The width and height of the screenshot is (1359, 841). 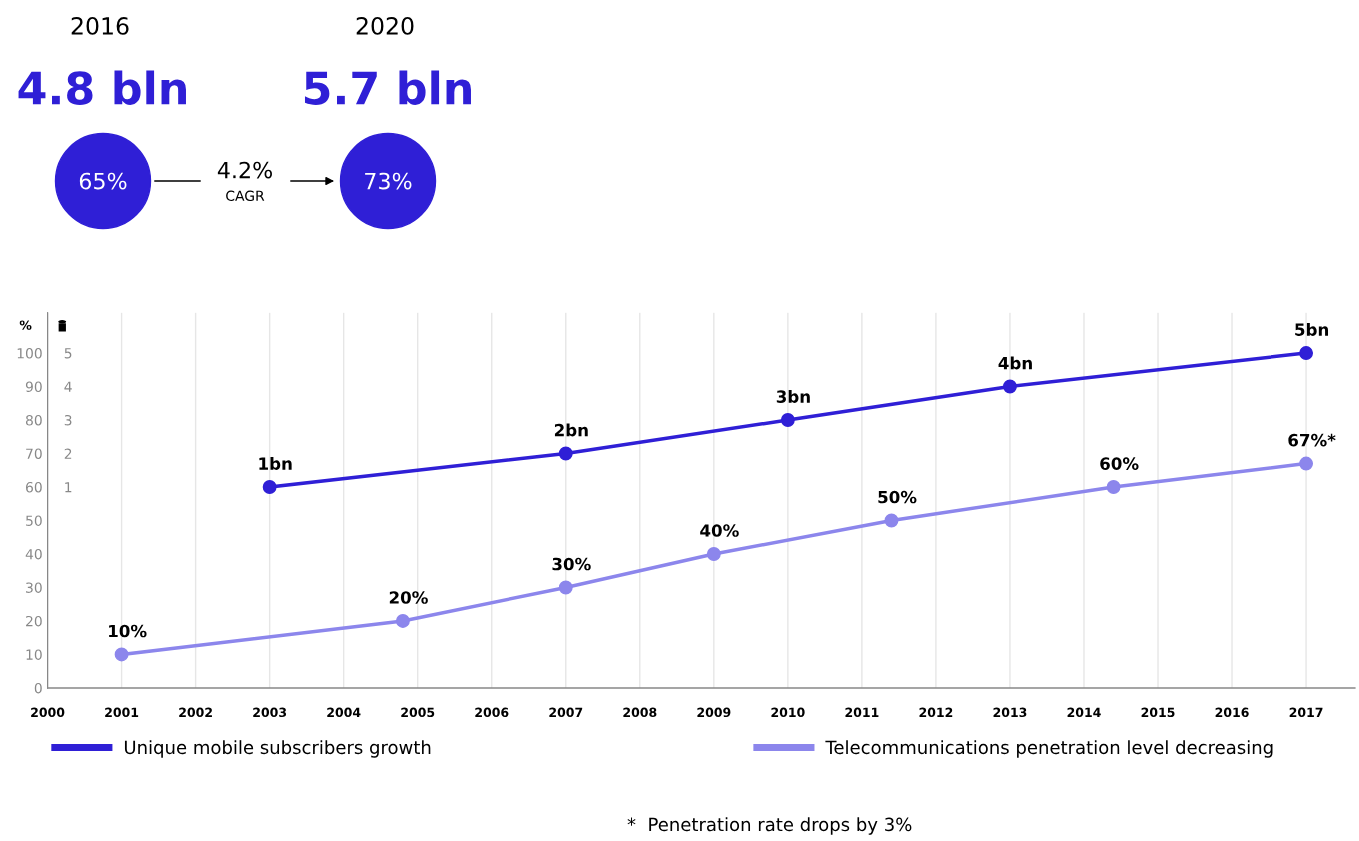 I want to click on x-tick-label: 2009, so click(x=714, y=712).